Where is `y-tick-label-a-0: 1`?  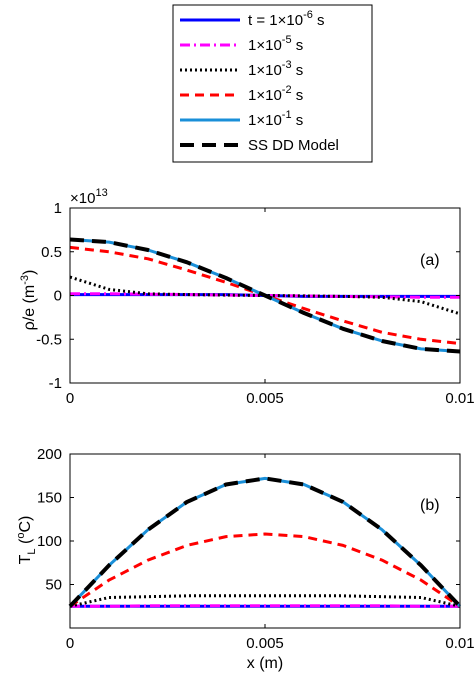 y-tick-label-a-0: 1 is located at coordinates (58, 208).